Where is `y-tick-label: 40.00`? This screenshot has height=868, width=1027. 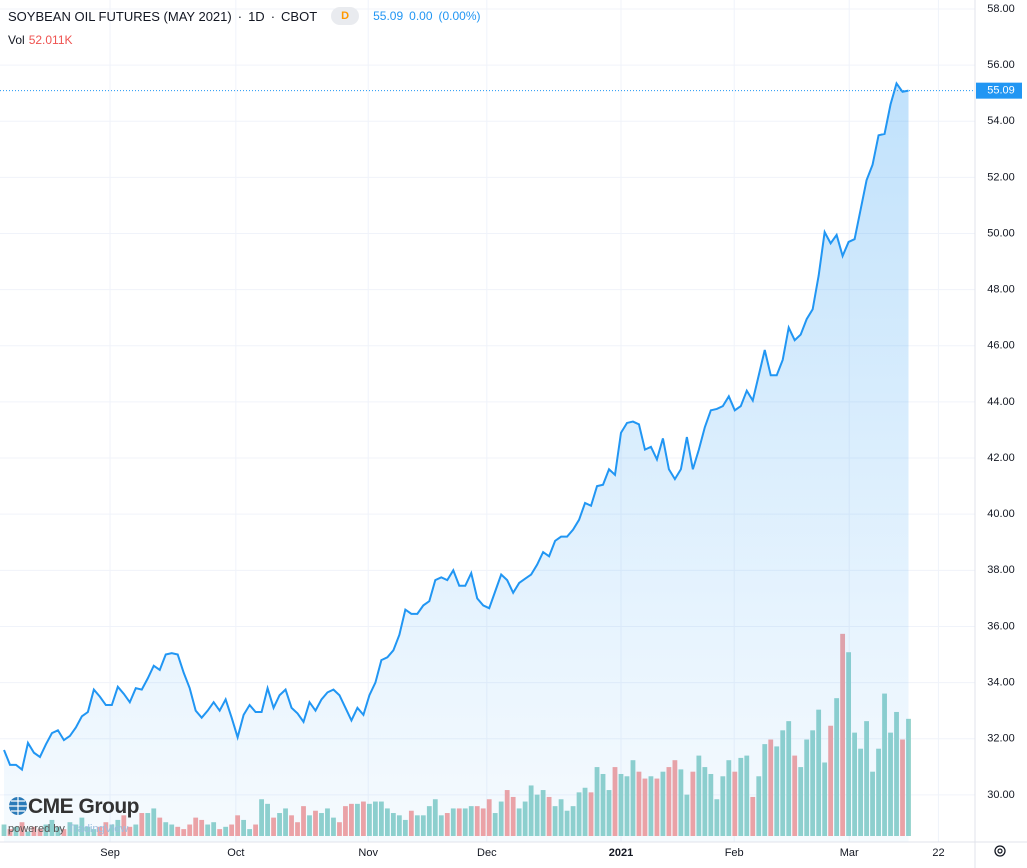 y-tick-label: 40.00 is located at coordinates (1001, 514).